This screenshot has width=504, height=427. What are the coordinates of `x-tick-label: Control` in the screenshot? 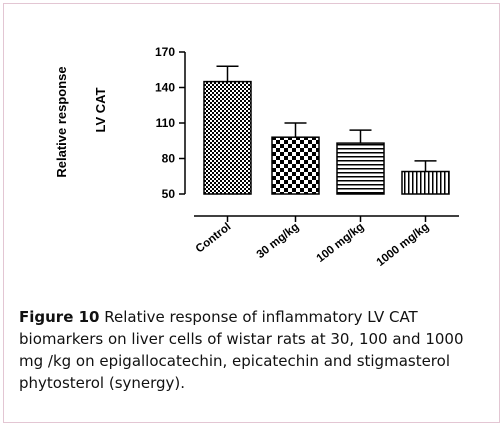 It's located at (214, 238).